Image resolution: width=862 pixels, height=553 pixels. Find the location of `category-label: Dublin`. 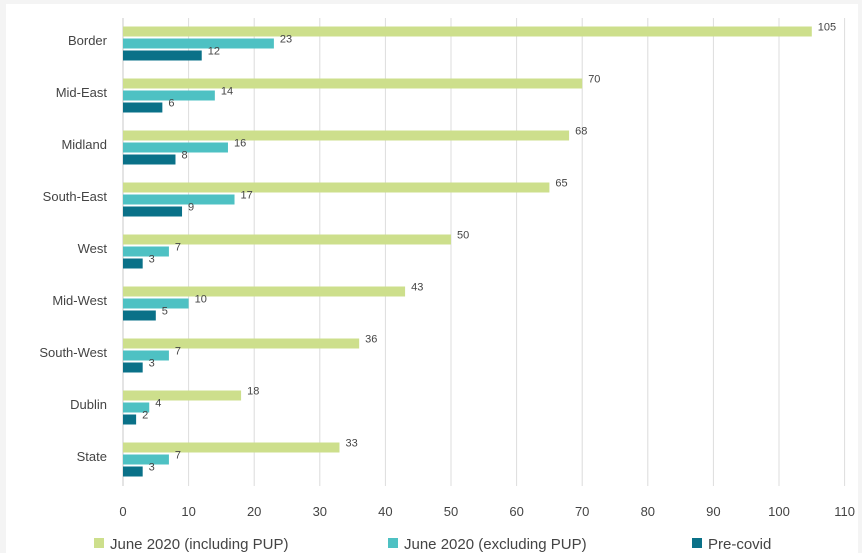

category-label: Dublin is located at coordinates (88, 404).